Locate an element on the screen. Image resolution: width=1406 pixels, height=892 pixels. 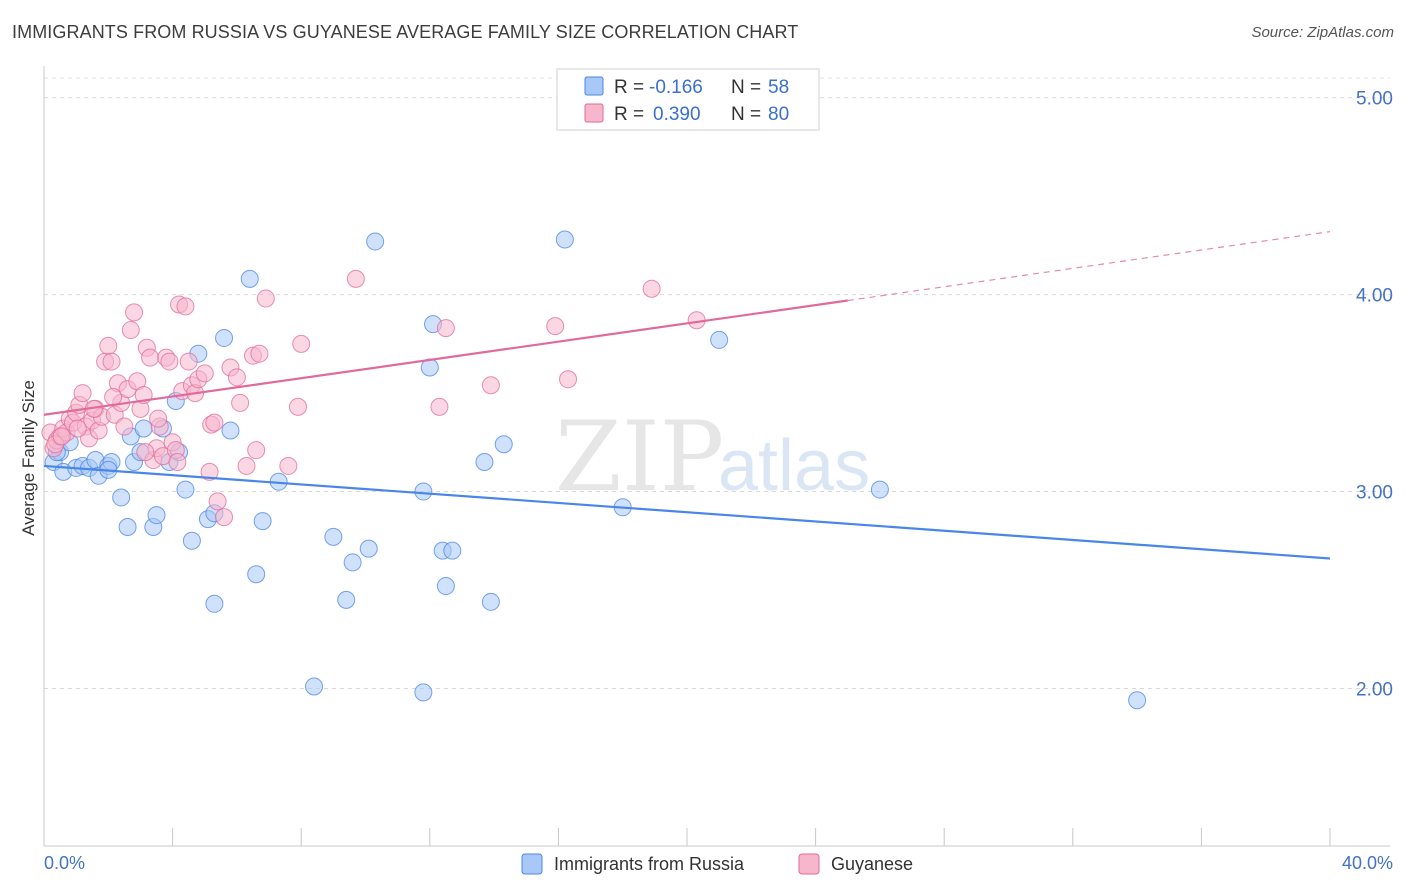
watermark-atlas: atlas is located at coordinates (794, 466).